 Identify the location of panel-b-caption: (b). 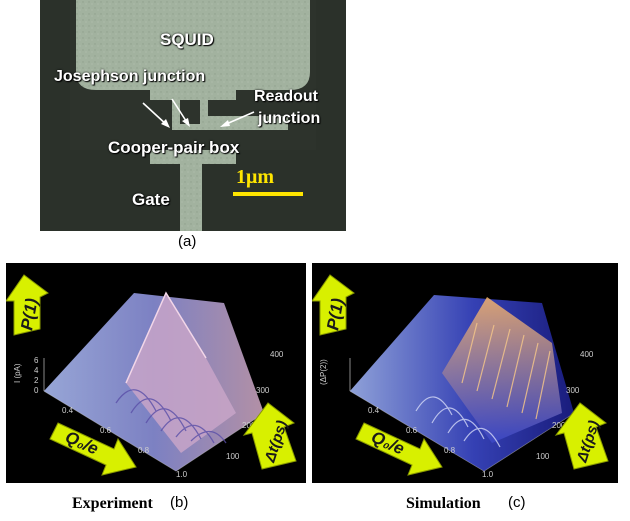
(179, 502).